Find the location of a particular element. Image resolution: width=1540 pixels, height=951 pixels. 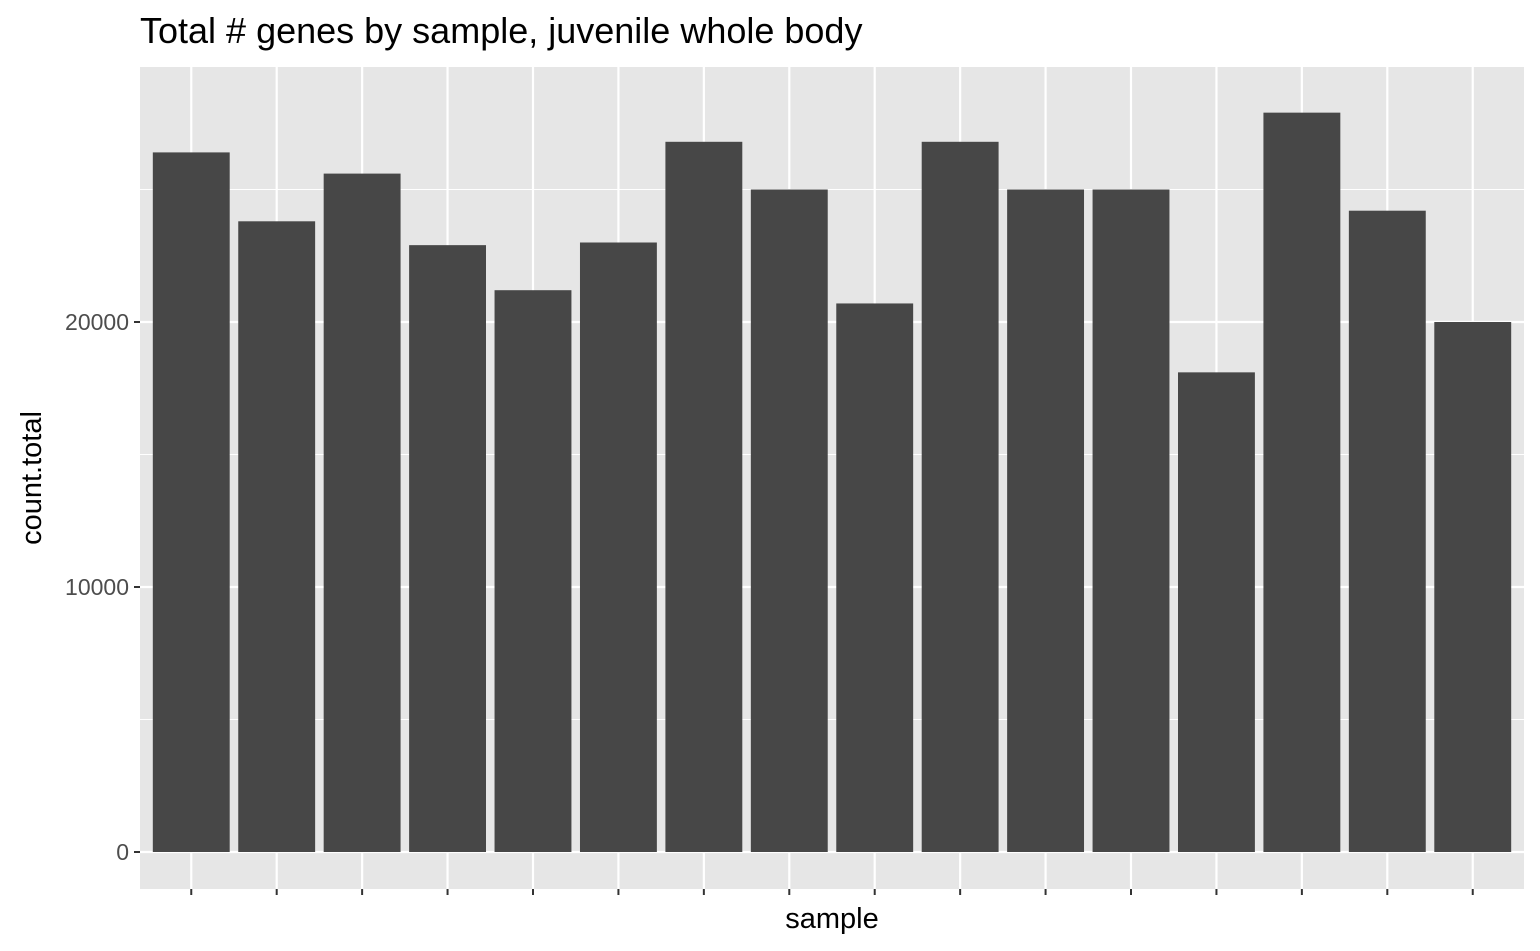

y-tick-label: 10000 is located at coordinates (97, 587).